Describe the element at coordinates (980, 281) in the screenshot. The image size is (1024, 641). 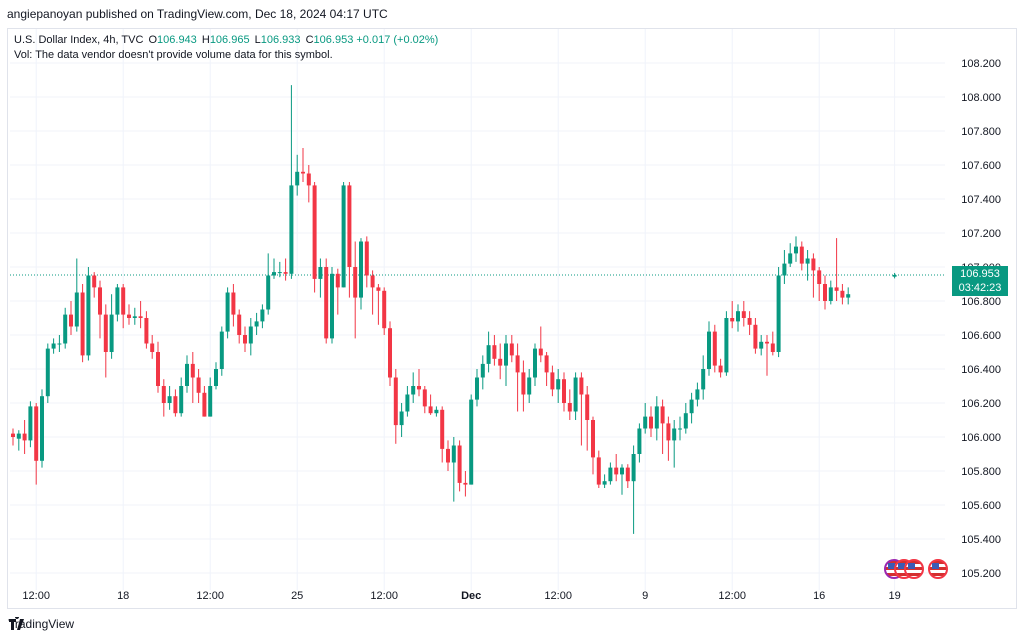
I see `last-price-label: 106.953 03:42:23` at that location.